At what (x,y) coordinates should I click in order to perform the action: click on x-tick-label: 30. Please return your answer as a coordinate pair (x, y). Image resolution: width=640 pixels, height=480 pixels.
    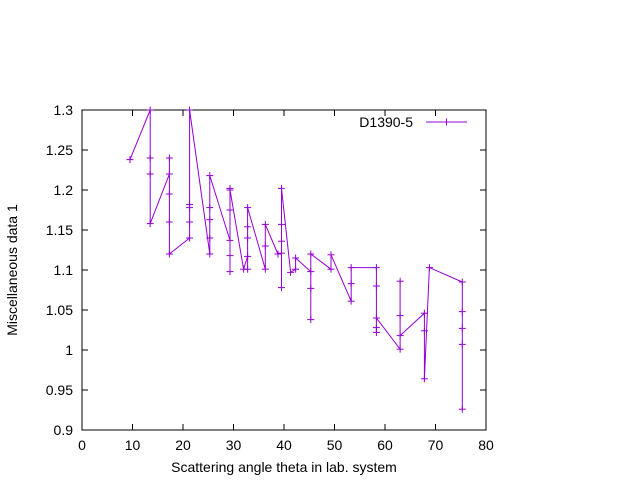
    Looking at the image, I should click on (234, 445).